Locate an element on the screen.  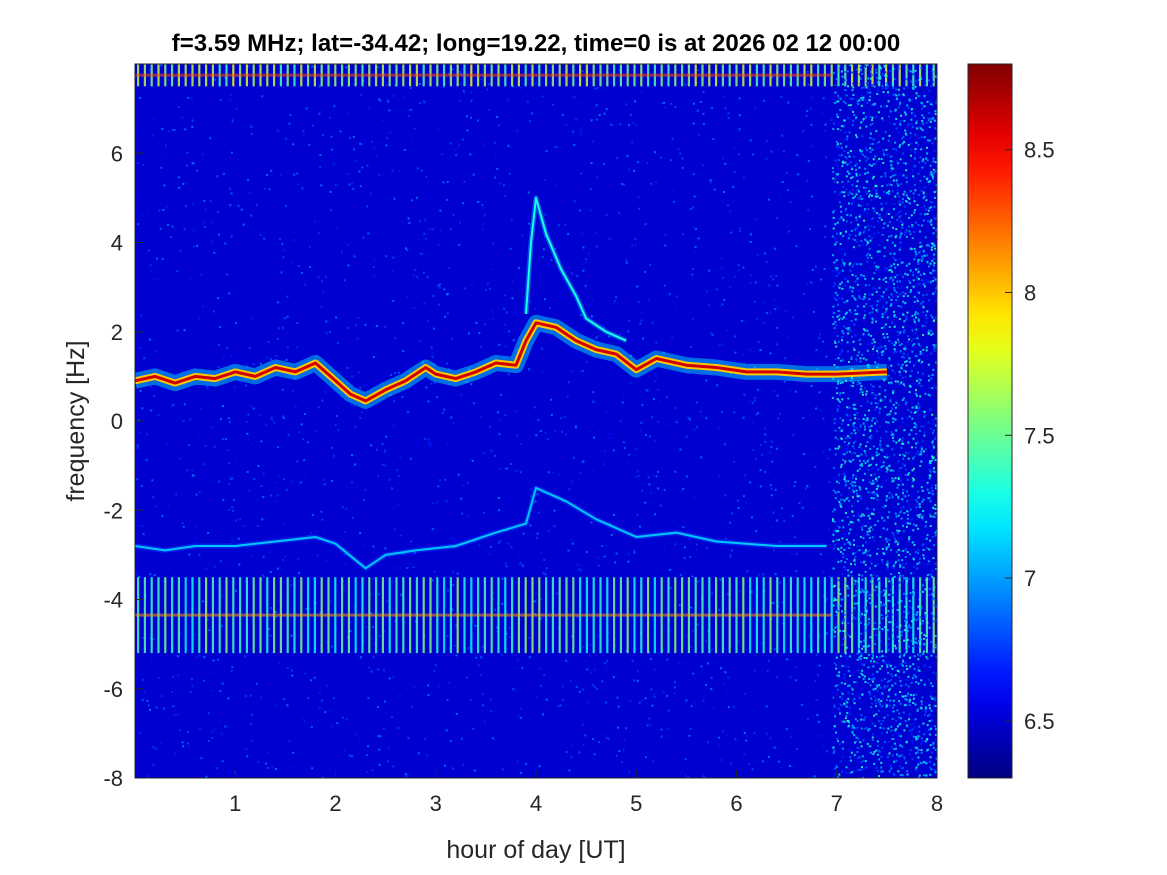
interference-stripe is located at coordinates (845, 75).